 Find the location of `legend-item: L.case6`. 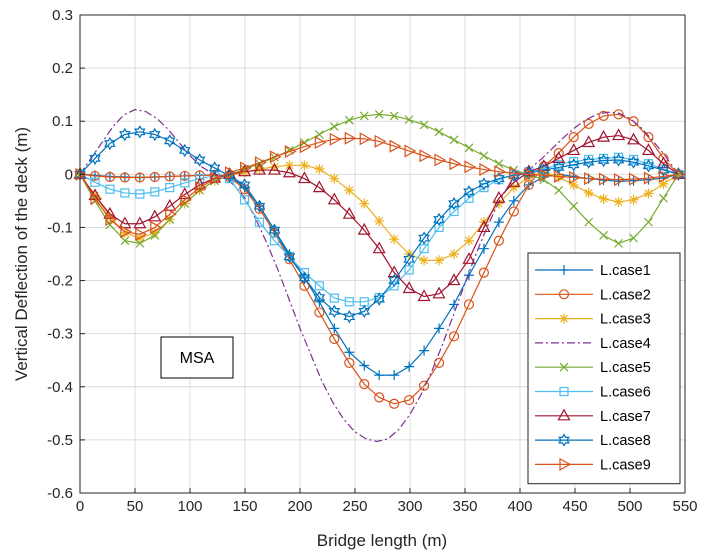

legend-item: L.case6 is located at coordinates (593, 393).